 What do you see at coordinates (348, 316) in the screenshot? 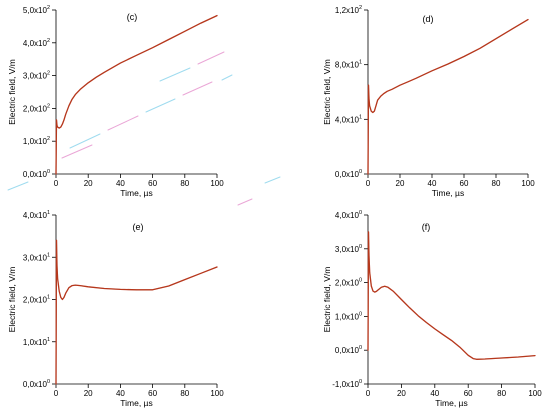
I see `y-tick-label: 1,0x100` at bounding box center [348, 316].